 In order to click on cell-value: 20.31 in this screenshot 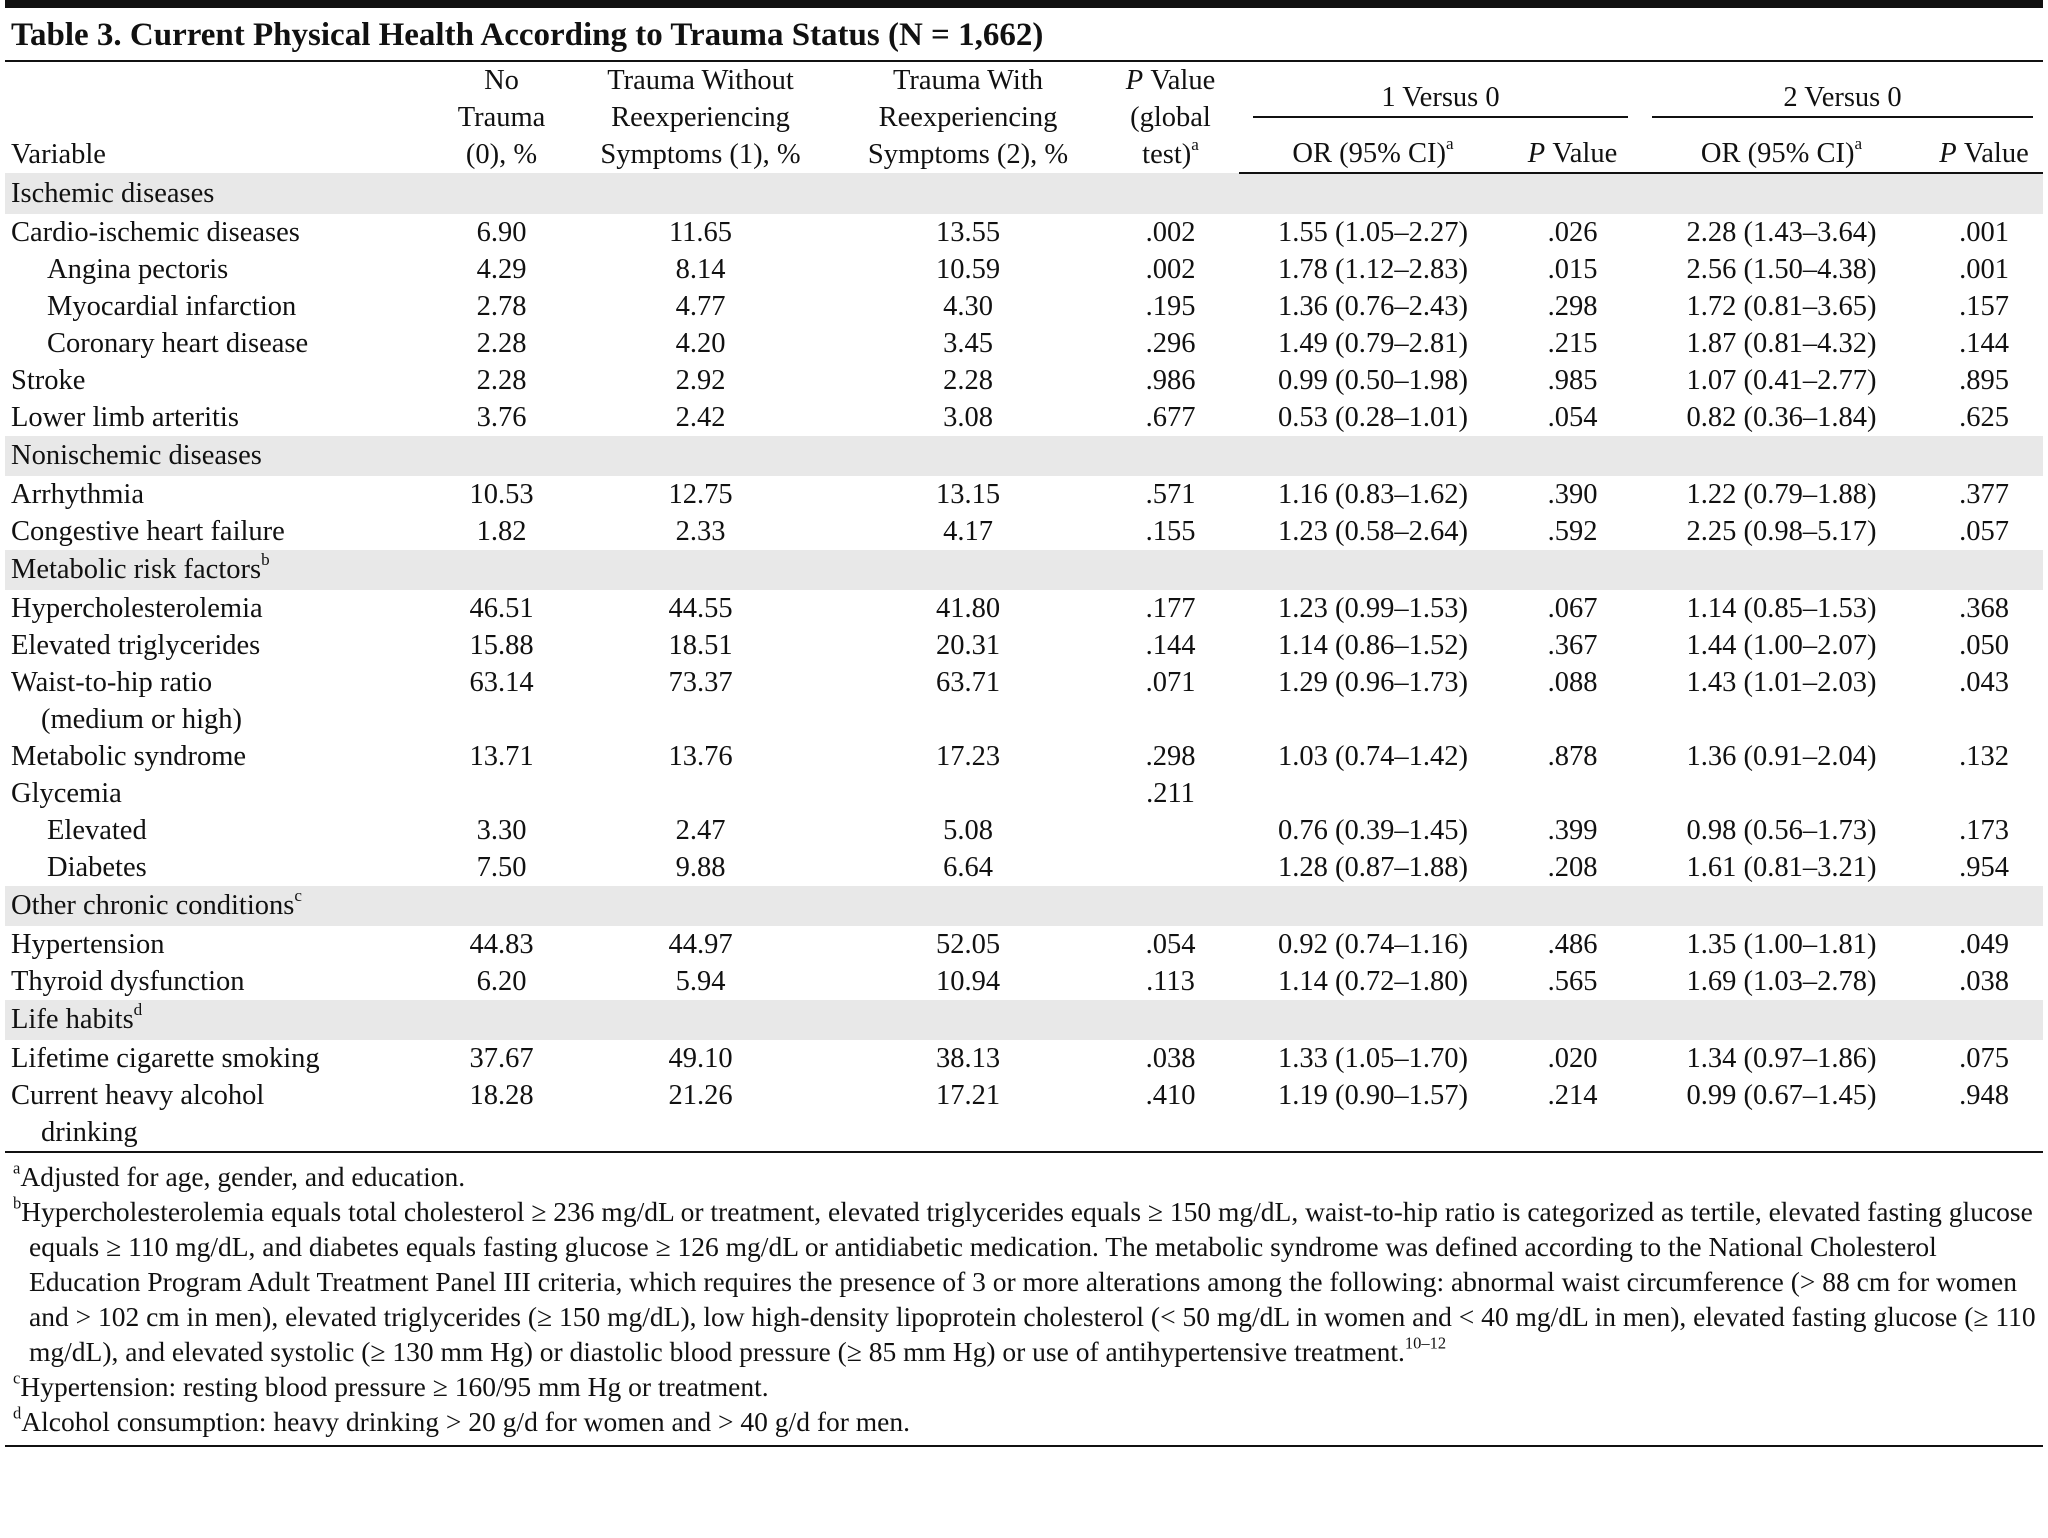, I will do `click(968, 645)`.